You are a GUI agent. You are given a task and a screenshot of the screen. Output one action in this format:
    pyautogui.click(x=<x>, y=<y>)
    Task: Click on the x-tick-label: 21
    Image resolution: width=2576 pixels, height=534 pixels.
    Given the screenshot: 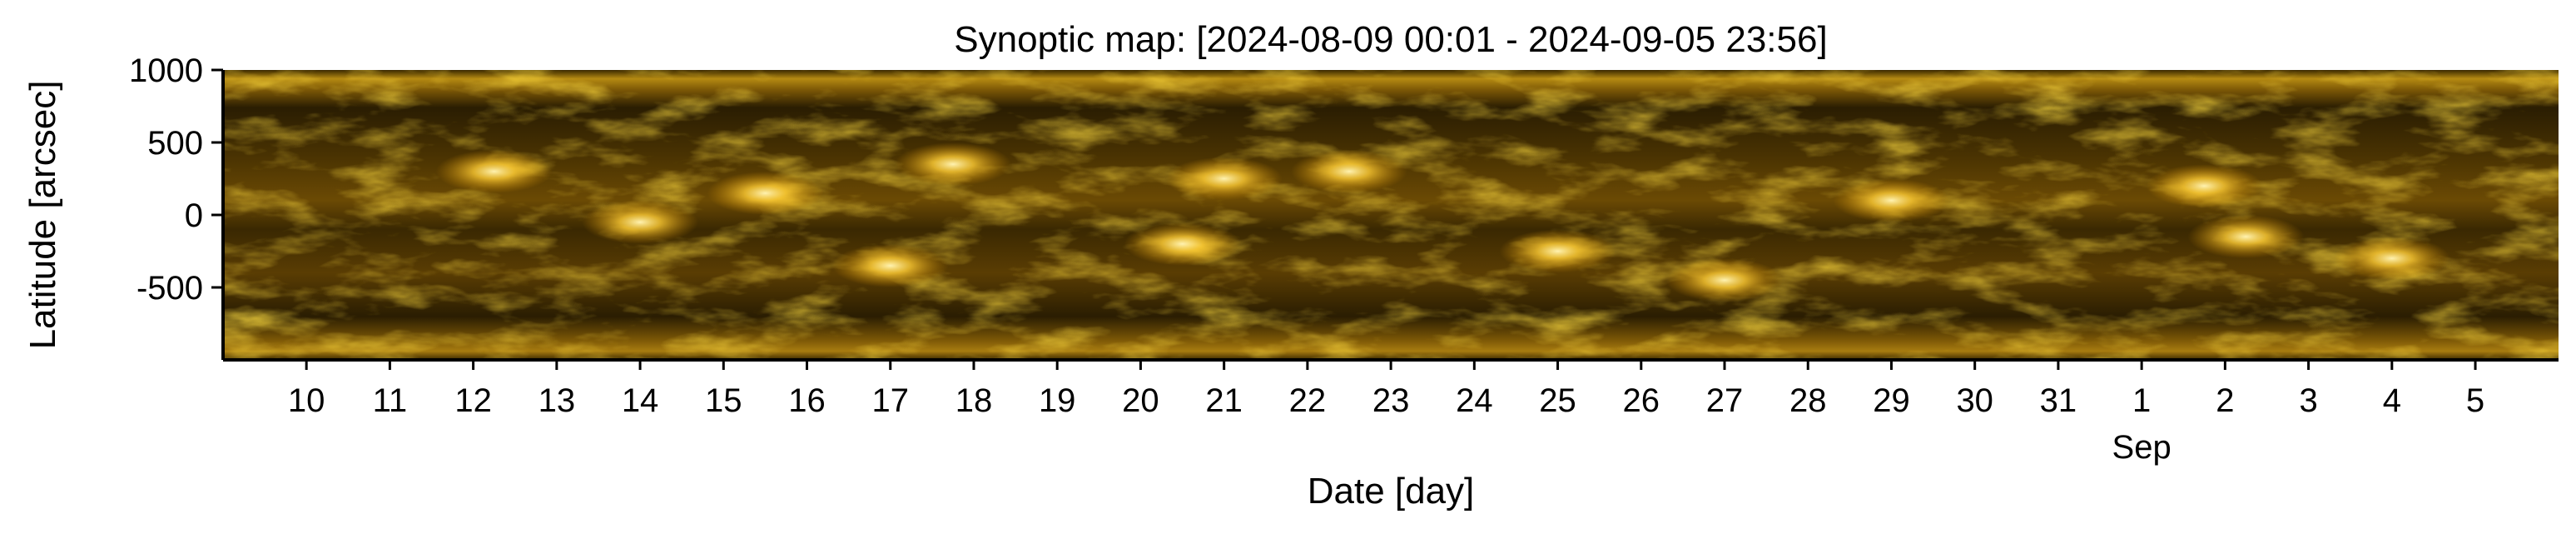 What is the action you would take?
    pyautogui.click(x=1224, y=400)
    